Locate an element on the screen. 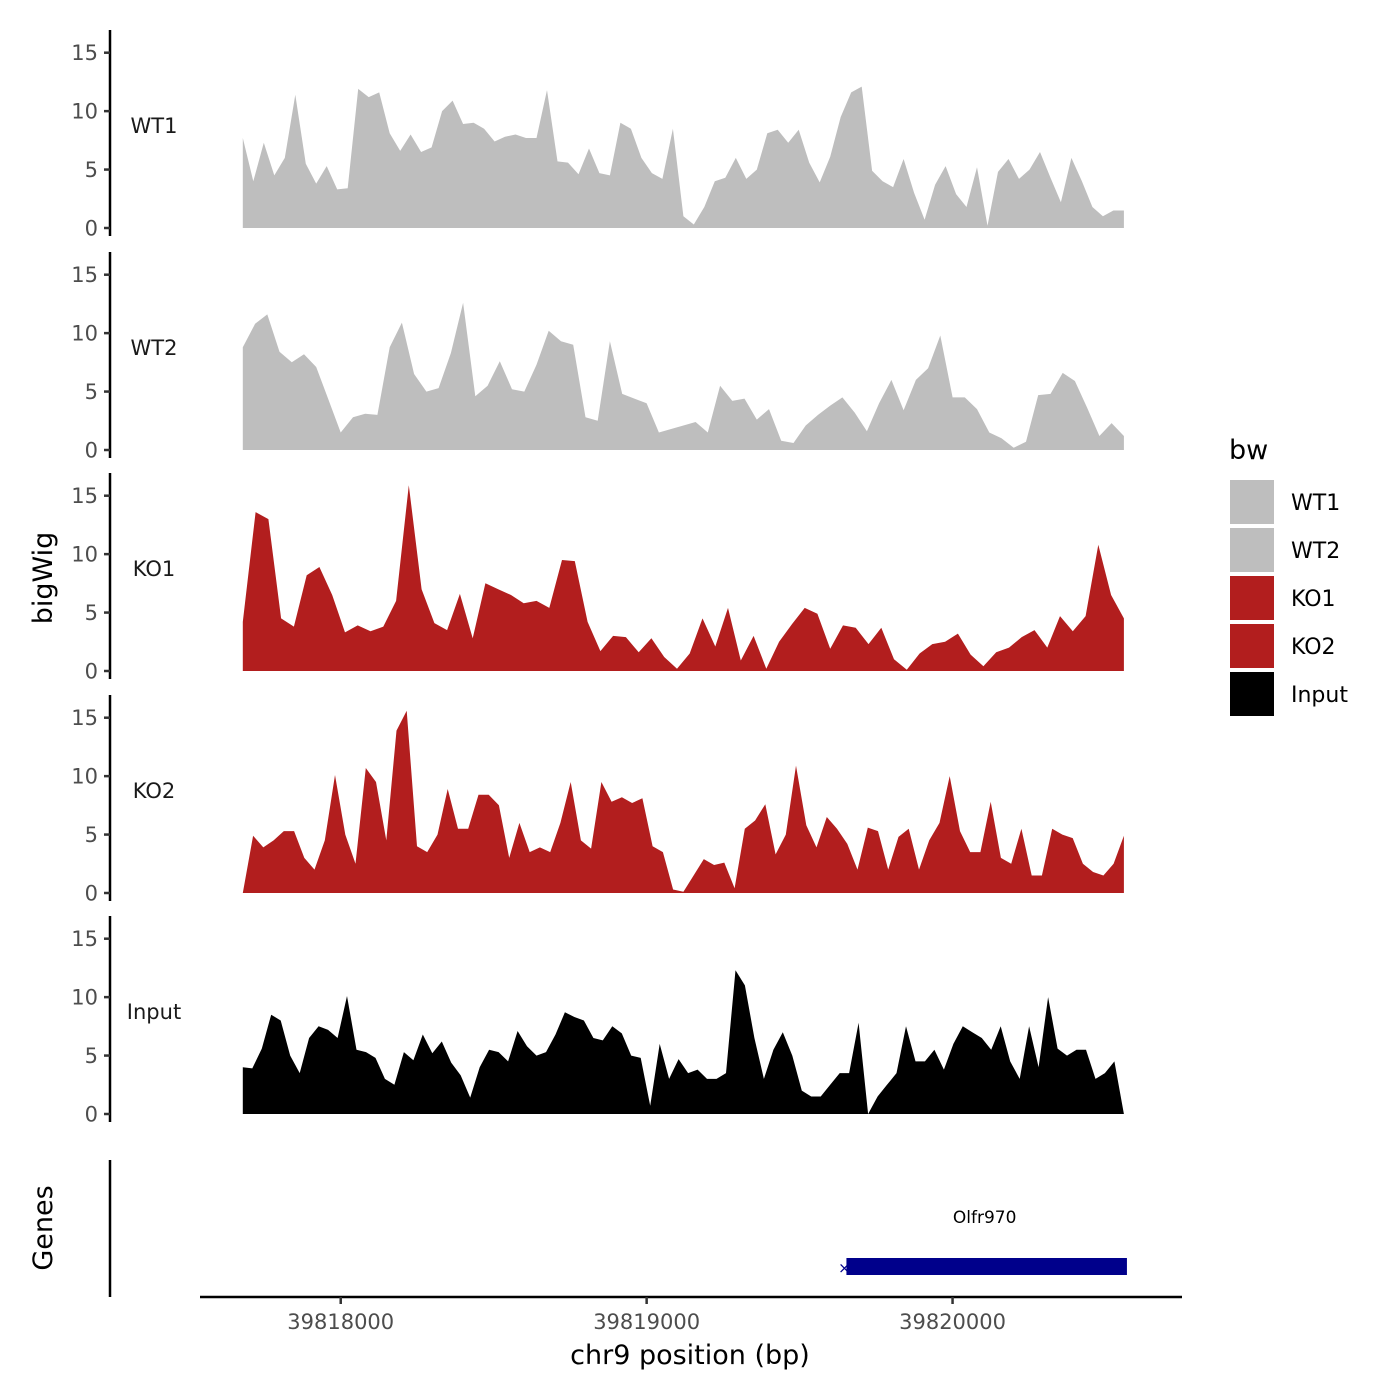  legend-item-wt1: WT1 is located at coordinates (1285, 502).